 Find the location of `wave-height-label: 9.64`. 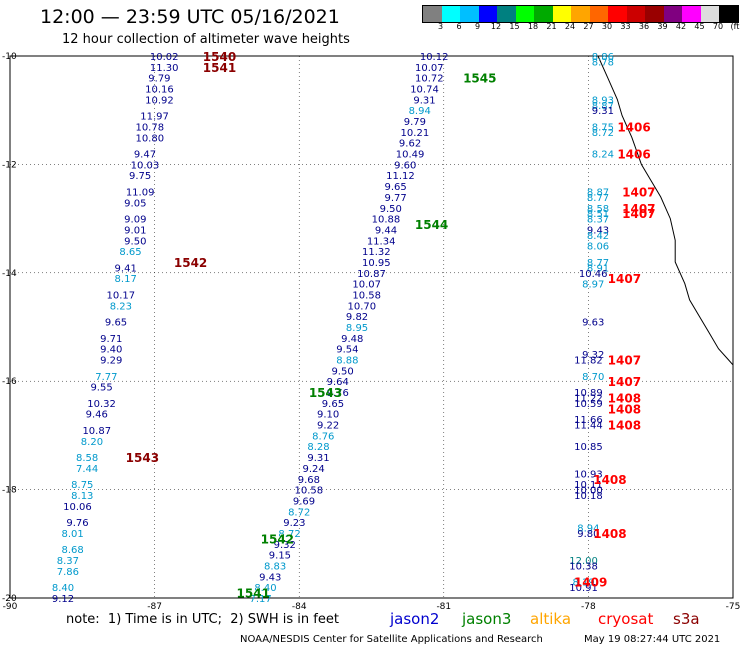

wave-height-label: 9.64 is located at coordinates (338, 382).